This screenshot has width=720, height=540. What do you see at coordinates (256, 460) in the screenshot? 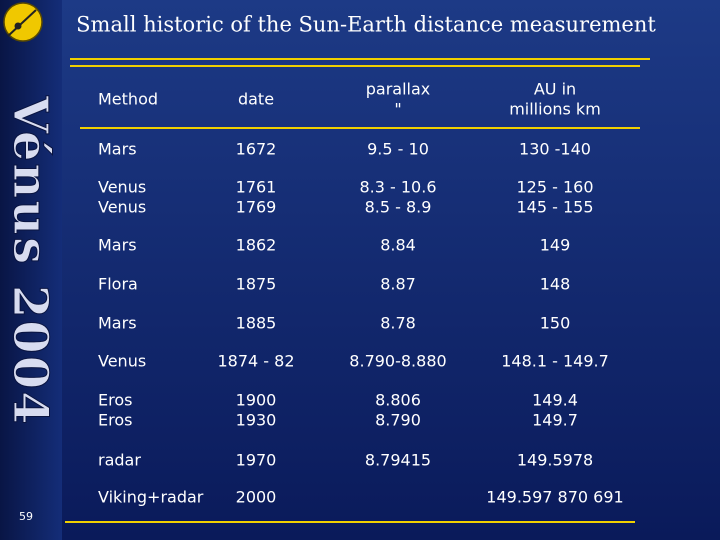
I see `table-cell: 1970` at bounding box center [256, 460].